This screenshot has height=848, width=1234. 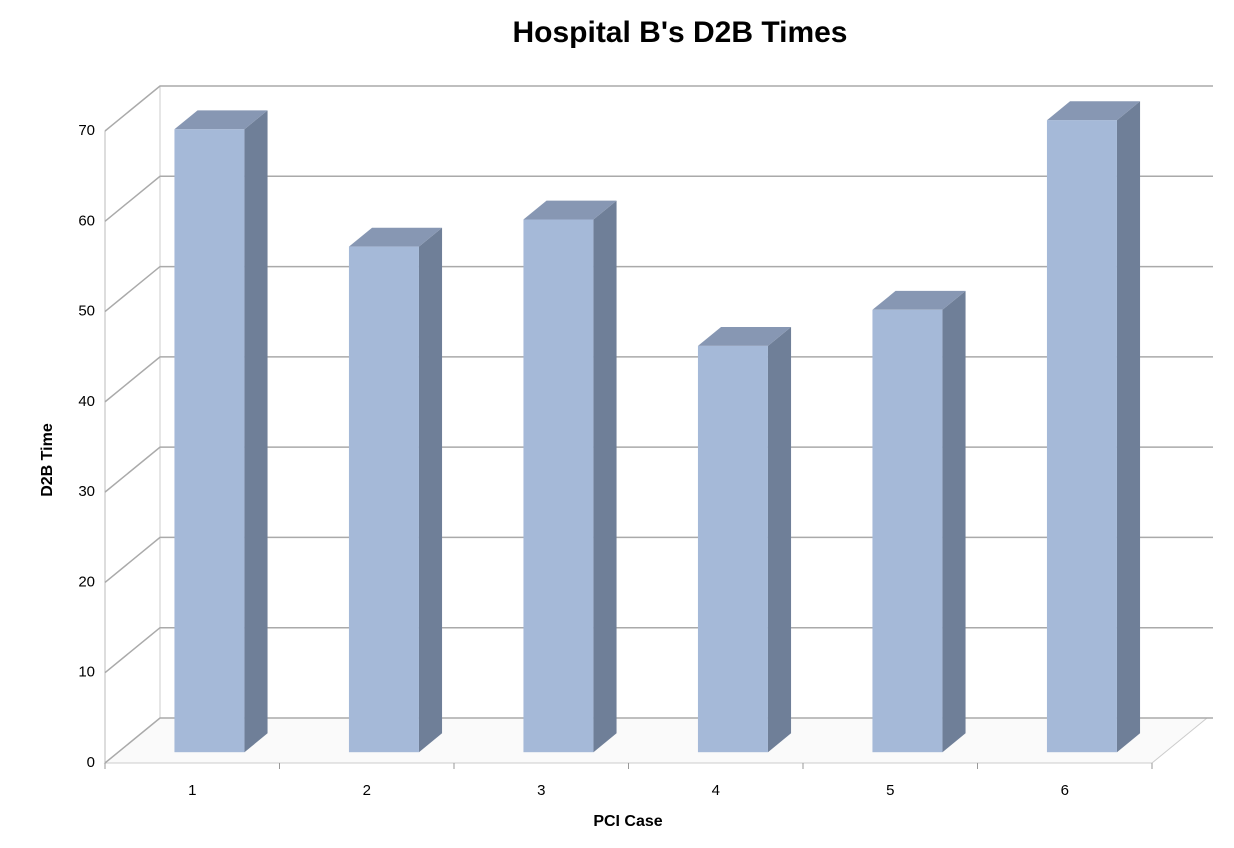 I want to click on y-tick-label: 70, so click(x=86, y=130).